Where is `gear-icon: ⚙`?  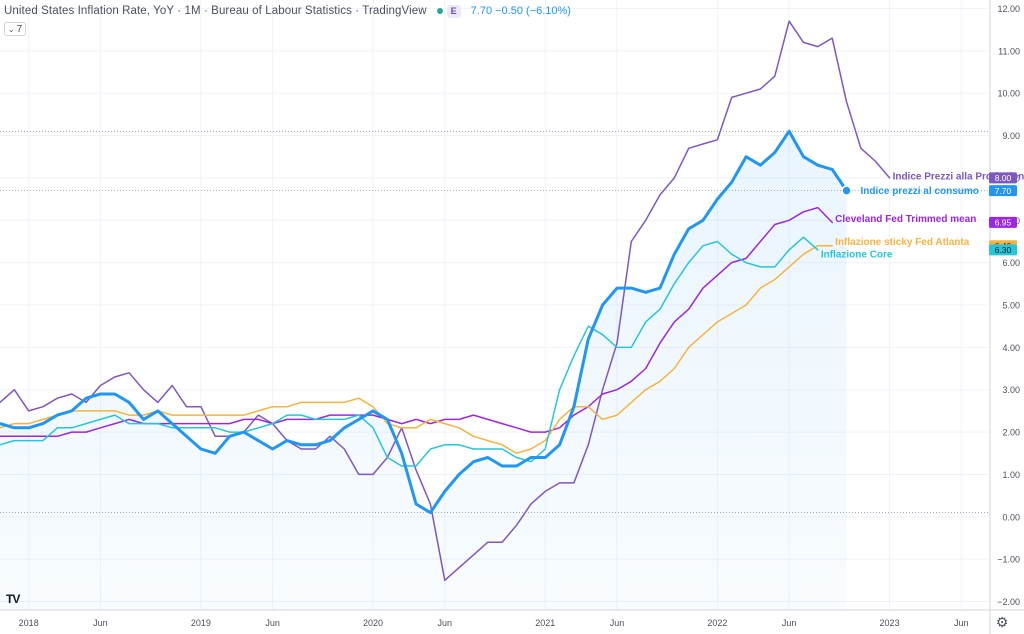
gear-icon: ⚙ is located at coordinates (1002, 622).